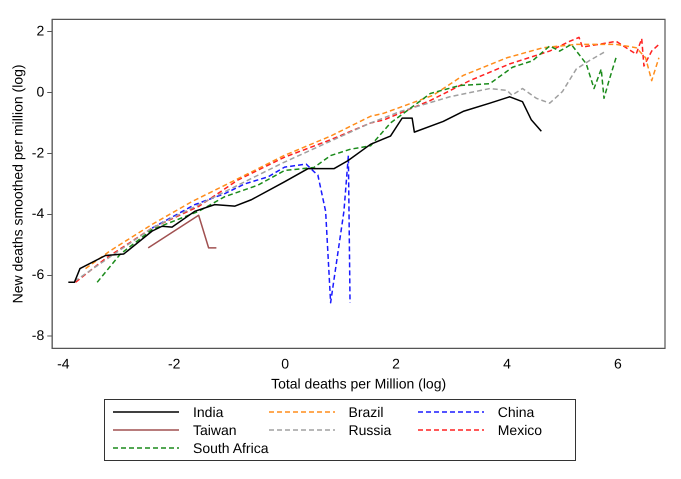 This screenshot has height=479, width=681. I want to click on legend-label: Brazil, so click(366, 412).